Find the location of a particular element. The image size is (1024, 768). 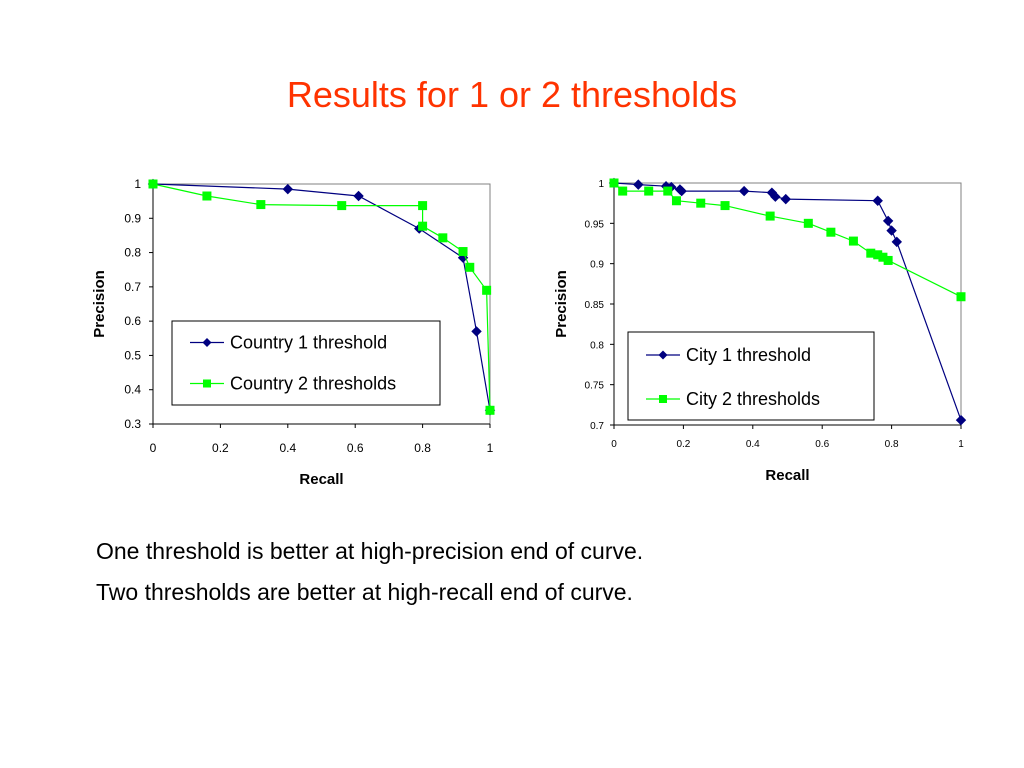

y-tick-label: 0.75 is located at coordinates (595, 386).